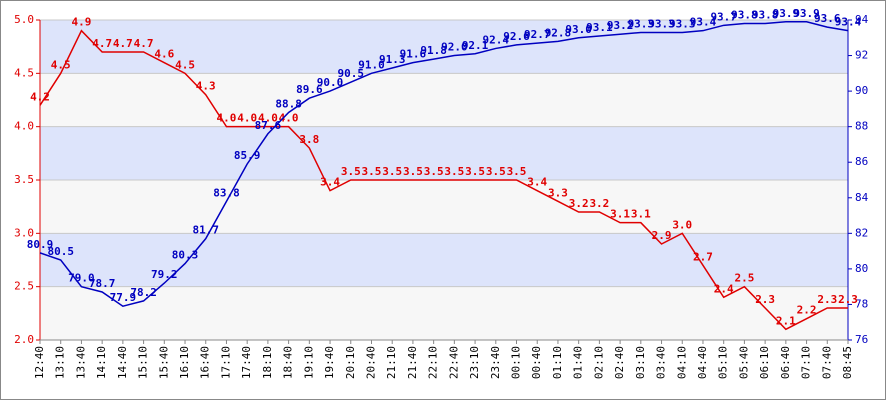 This screenshot has height=400, width=886. What do you see at coordinates (392, 59) in the screenshot?
I see `data-label: 91.3` at bounding box center [392, 59].